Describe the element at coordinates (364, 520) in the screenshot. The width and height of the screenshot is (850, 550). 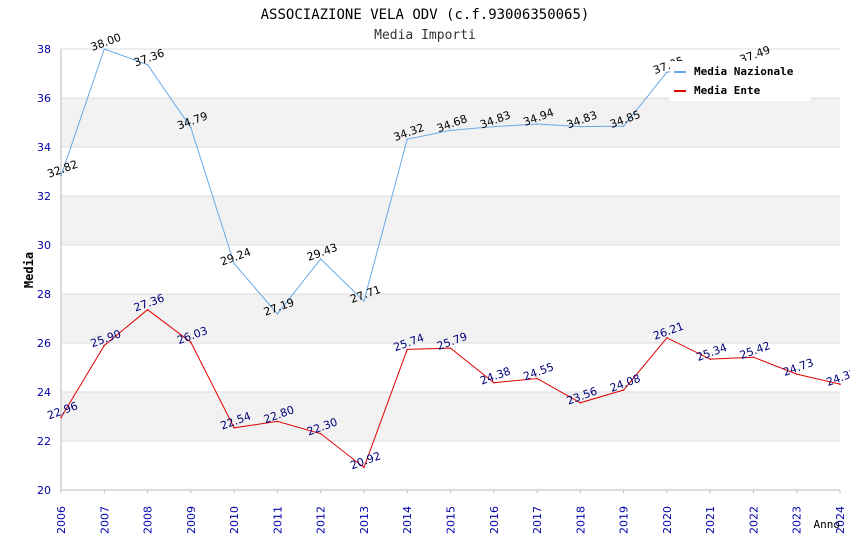
I see `x-tick-label: 2013` at that location.